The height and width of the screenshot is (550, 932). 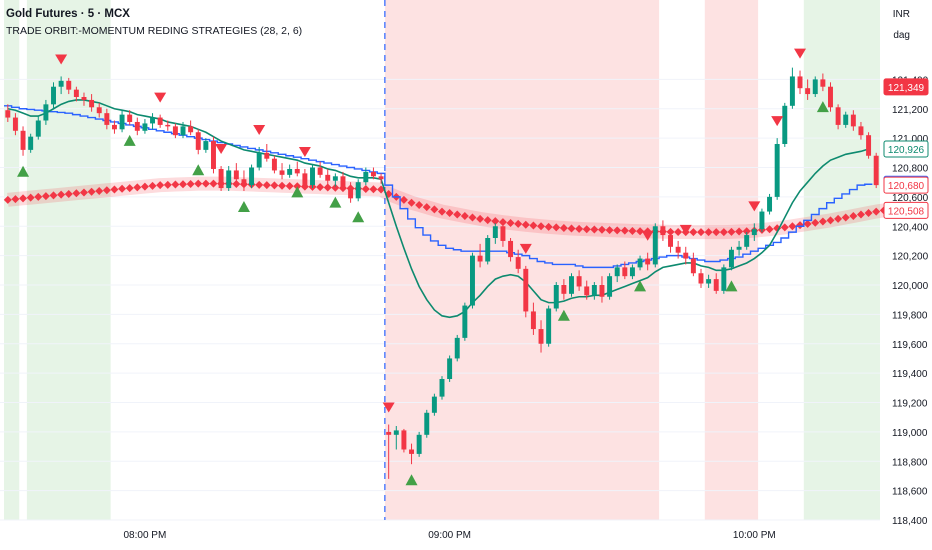 I want to click on price-label-text: 121,349, so click(x=906, y=88).